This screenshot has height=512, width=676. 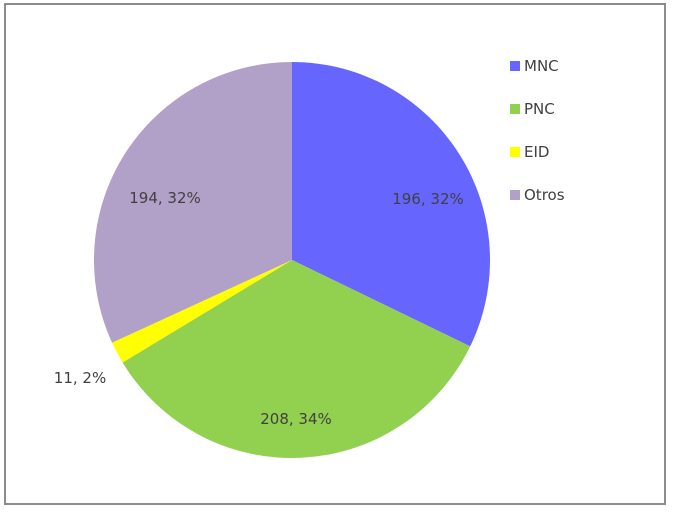 I want to click on legend-label-eid: EID, so click(x=536, y=152).